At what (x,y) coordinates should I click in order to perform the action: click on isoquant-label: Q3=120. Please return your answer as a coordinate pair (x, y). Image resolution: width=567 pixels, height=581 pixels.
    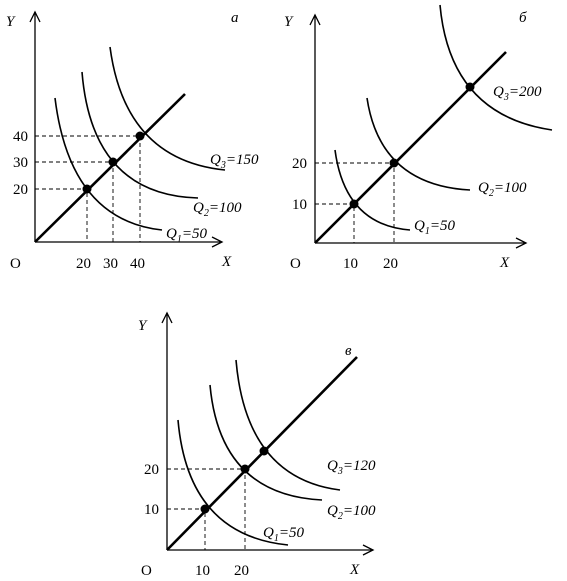
    Looking at the image, I should click on (351, 467).